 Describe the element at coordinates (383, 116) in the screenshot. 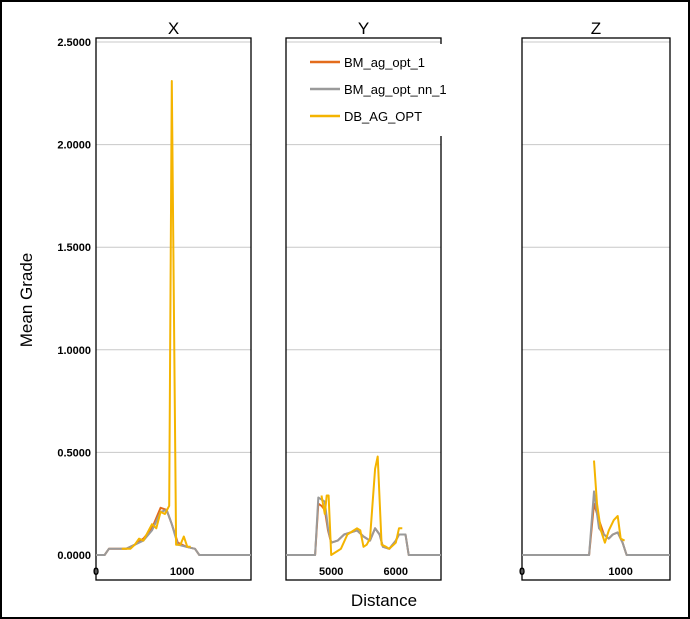

I see `legend-entry-label: DB_AG_OPT` at that location.